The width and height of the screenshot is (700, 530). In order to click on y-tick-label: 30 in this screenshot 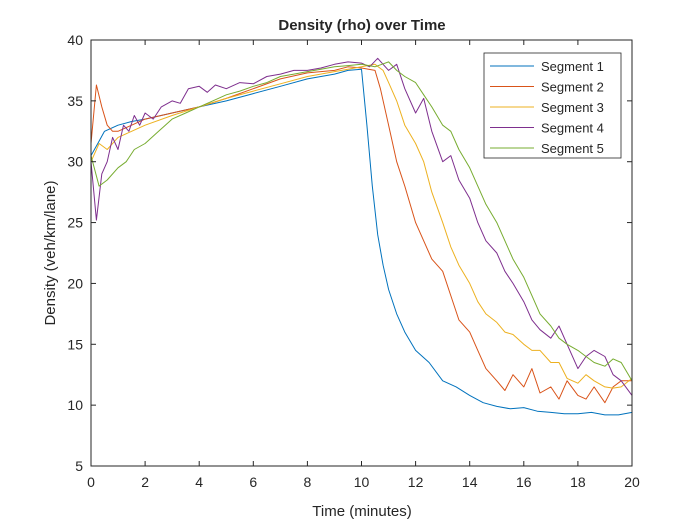, I will do `click(75, 162)`.